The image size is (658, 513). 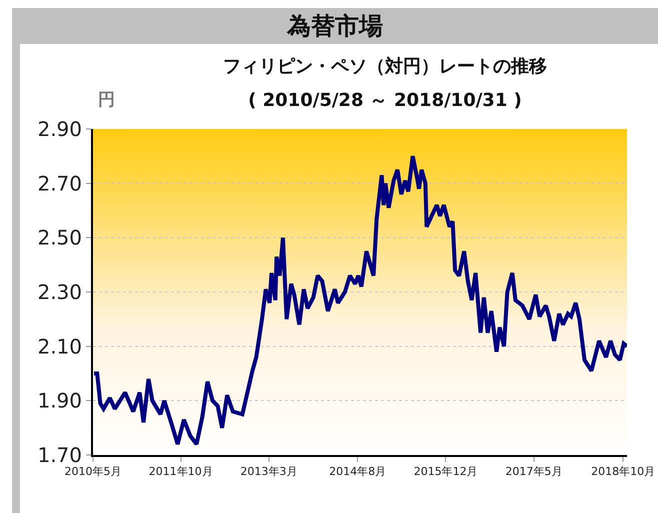 I want to click on y-axis-title: 円, so click(x=106, y=100).